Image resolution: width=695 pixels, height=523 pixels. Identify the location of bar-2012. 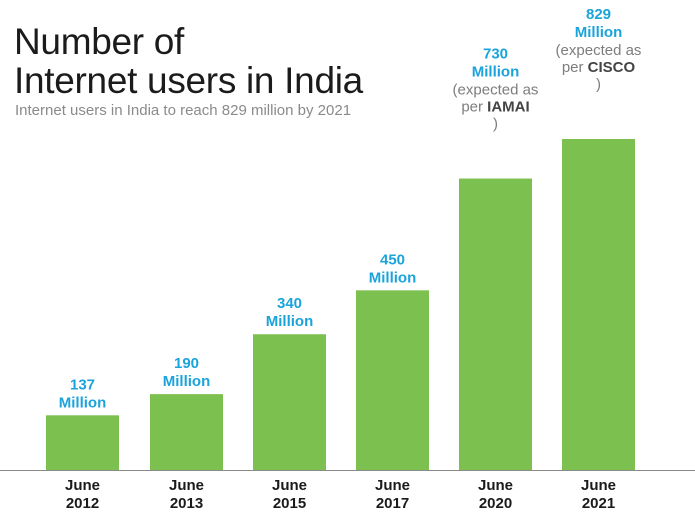
(82, 442).